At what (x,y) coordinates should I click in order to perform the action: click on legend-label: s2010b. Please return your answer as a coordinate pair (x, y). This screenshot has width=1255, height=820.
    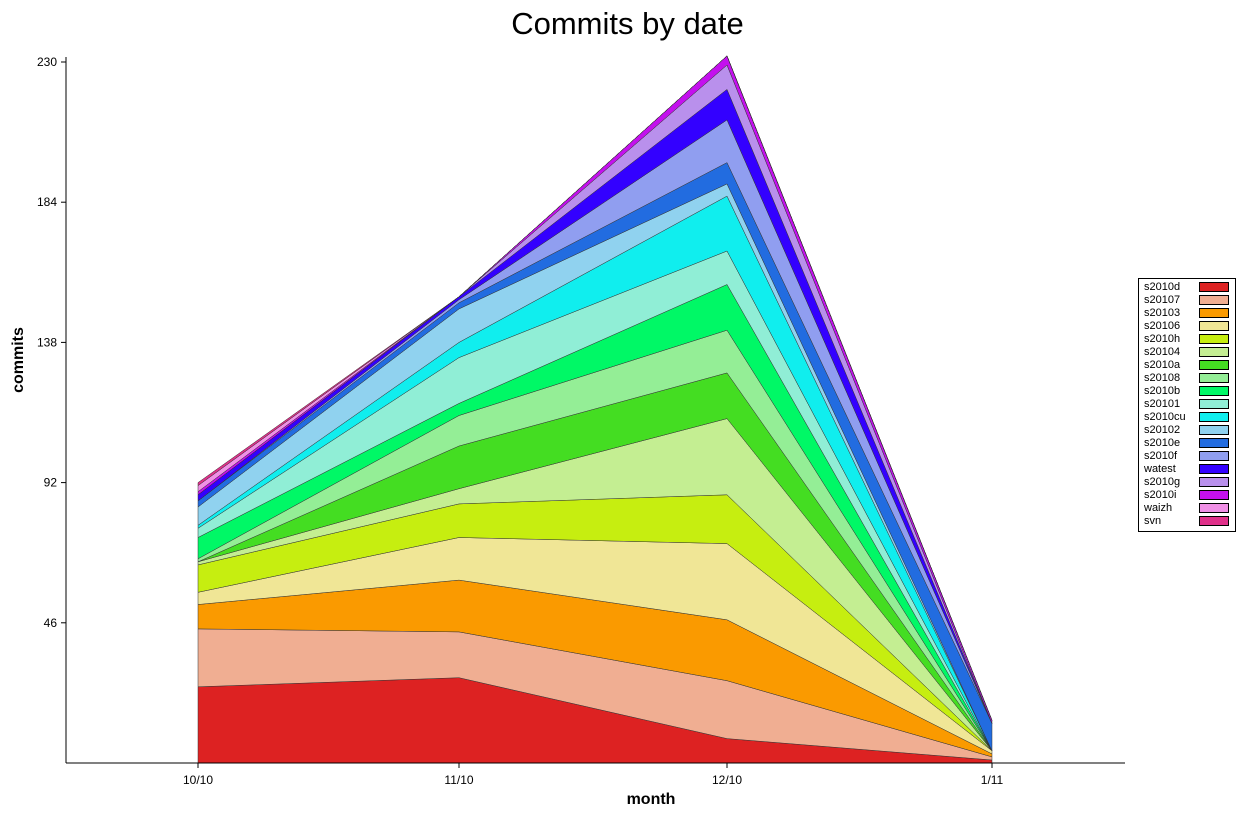
    Looking at the image, I should click on (1162, 391).